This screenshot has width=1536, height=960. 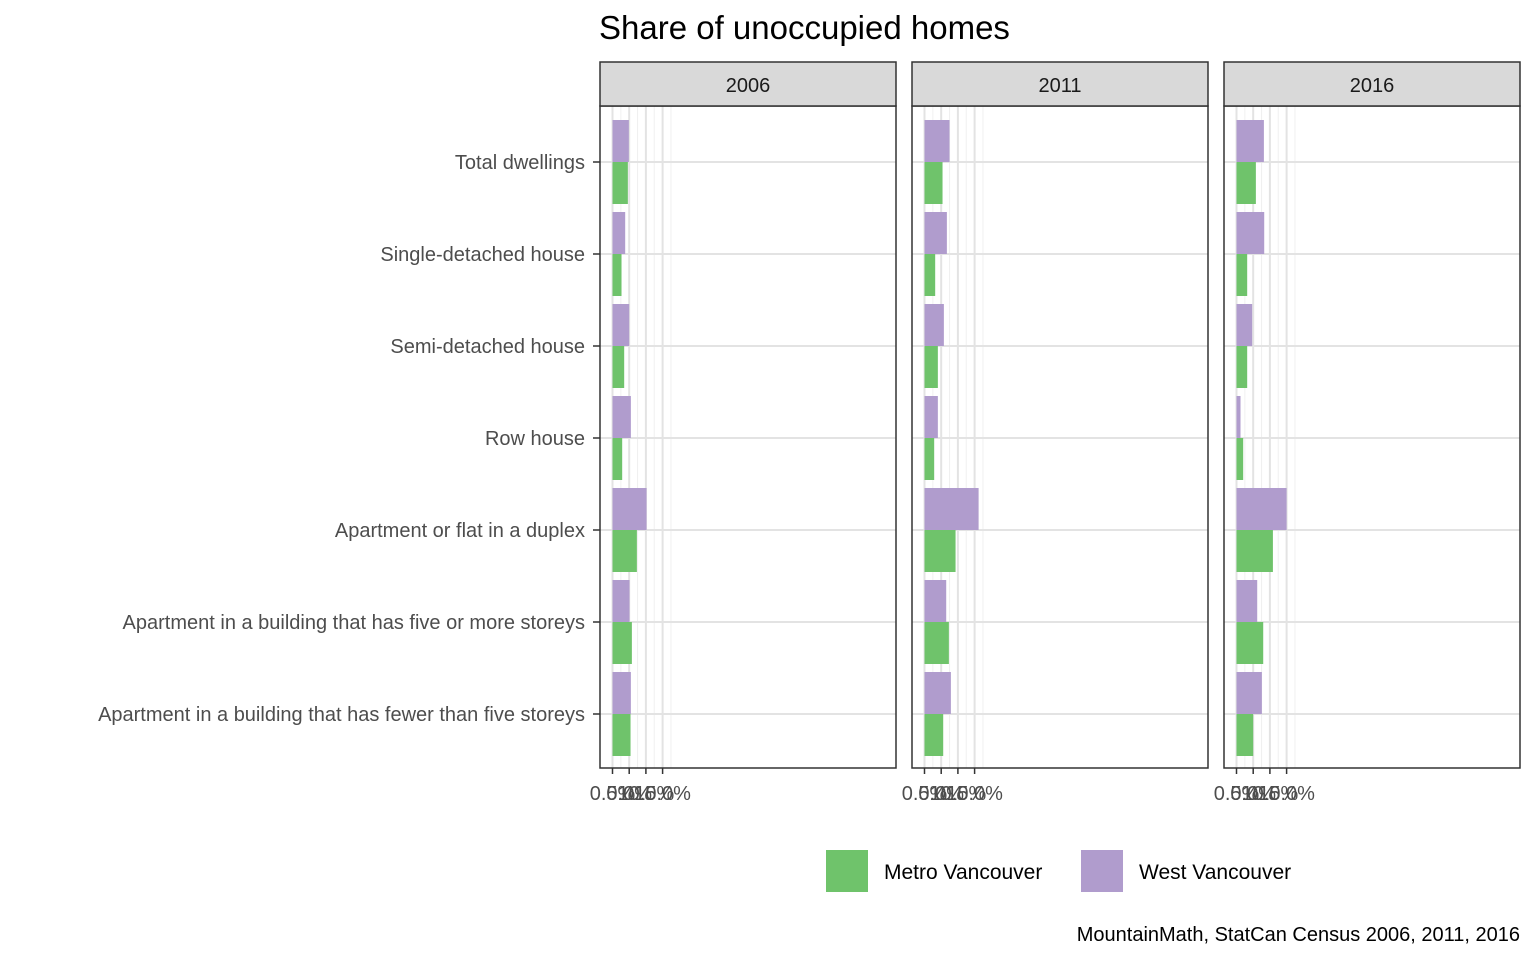 I want to click on facet-strip-label: 2006, so click(x=748, y=86).